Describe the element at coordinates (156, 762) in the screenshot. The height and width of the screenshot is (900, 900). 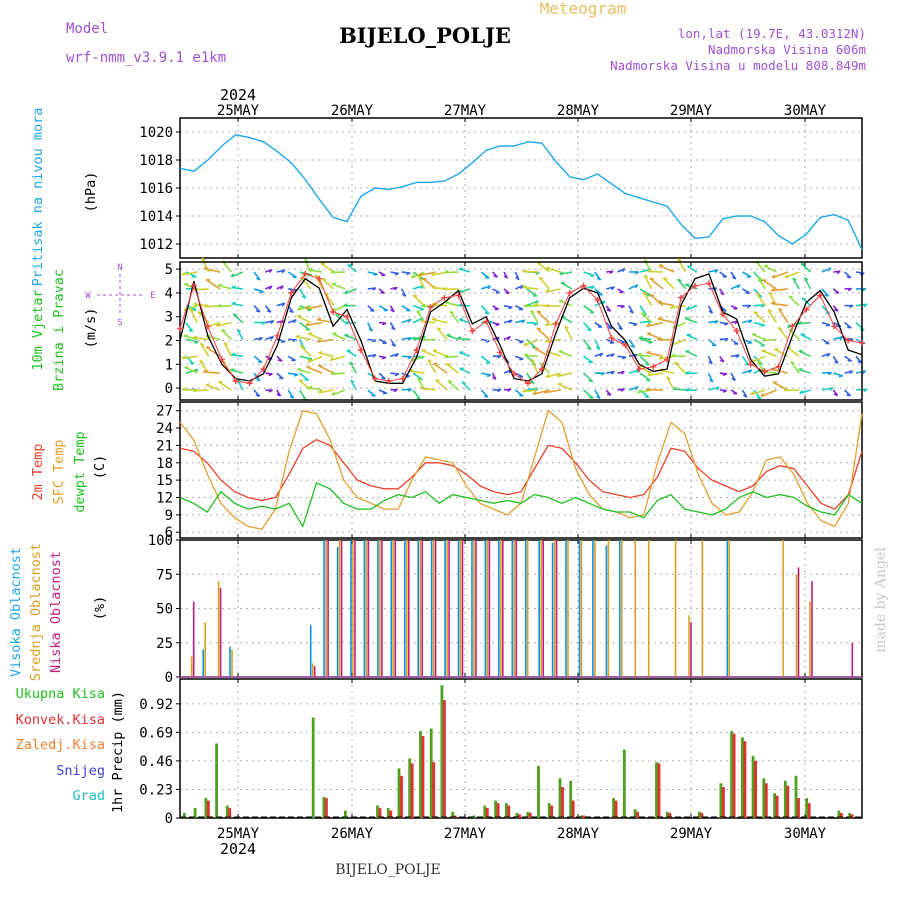
I see `y-tick-label: 0.46` at that location.